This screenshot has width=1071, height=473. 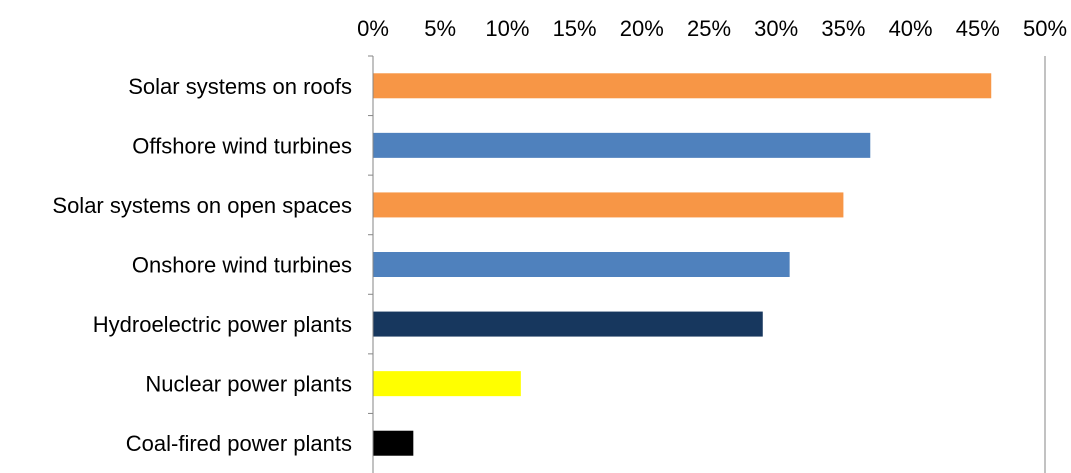 What do you see at coordinates (440, 28) in the screenshot?
I see `x-tick-label: 5%` at bounding box center [440, 28].